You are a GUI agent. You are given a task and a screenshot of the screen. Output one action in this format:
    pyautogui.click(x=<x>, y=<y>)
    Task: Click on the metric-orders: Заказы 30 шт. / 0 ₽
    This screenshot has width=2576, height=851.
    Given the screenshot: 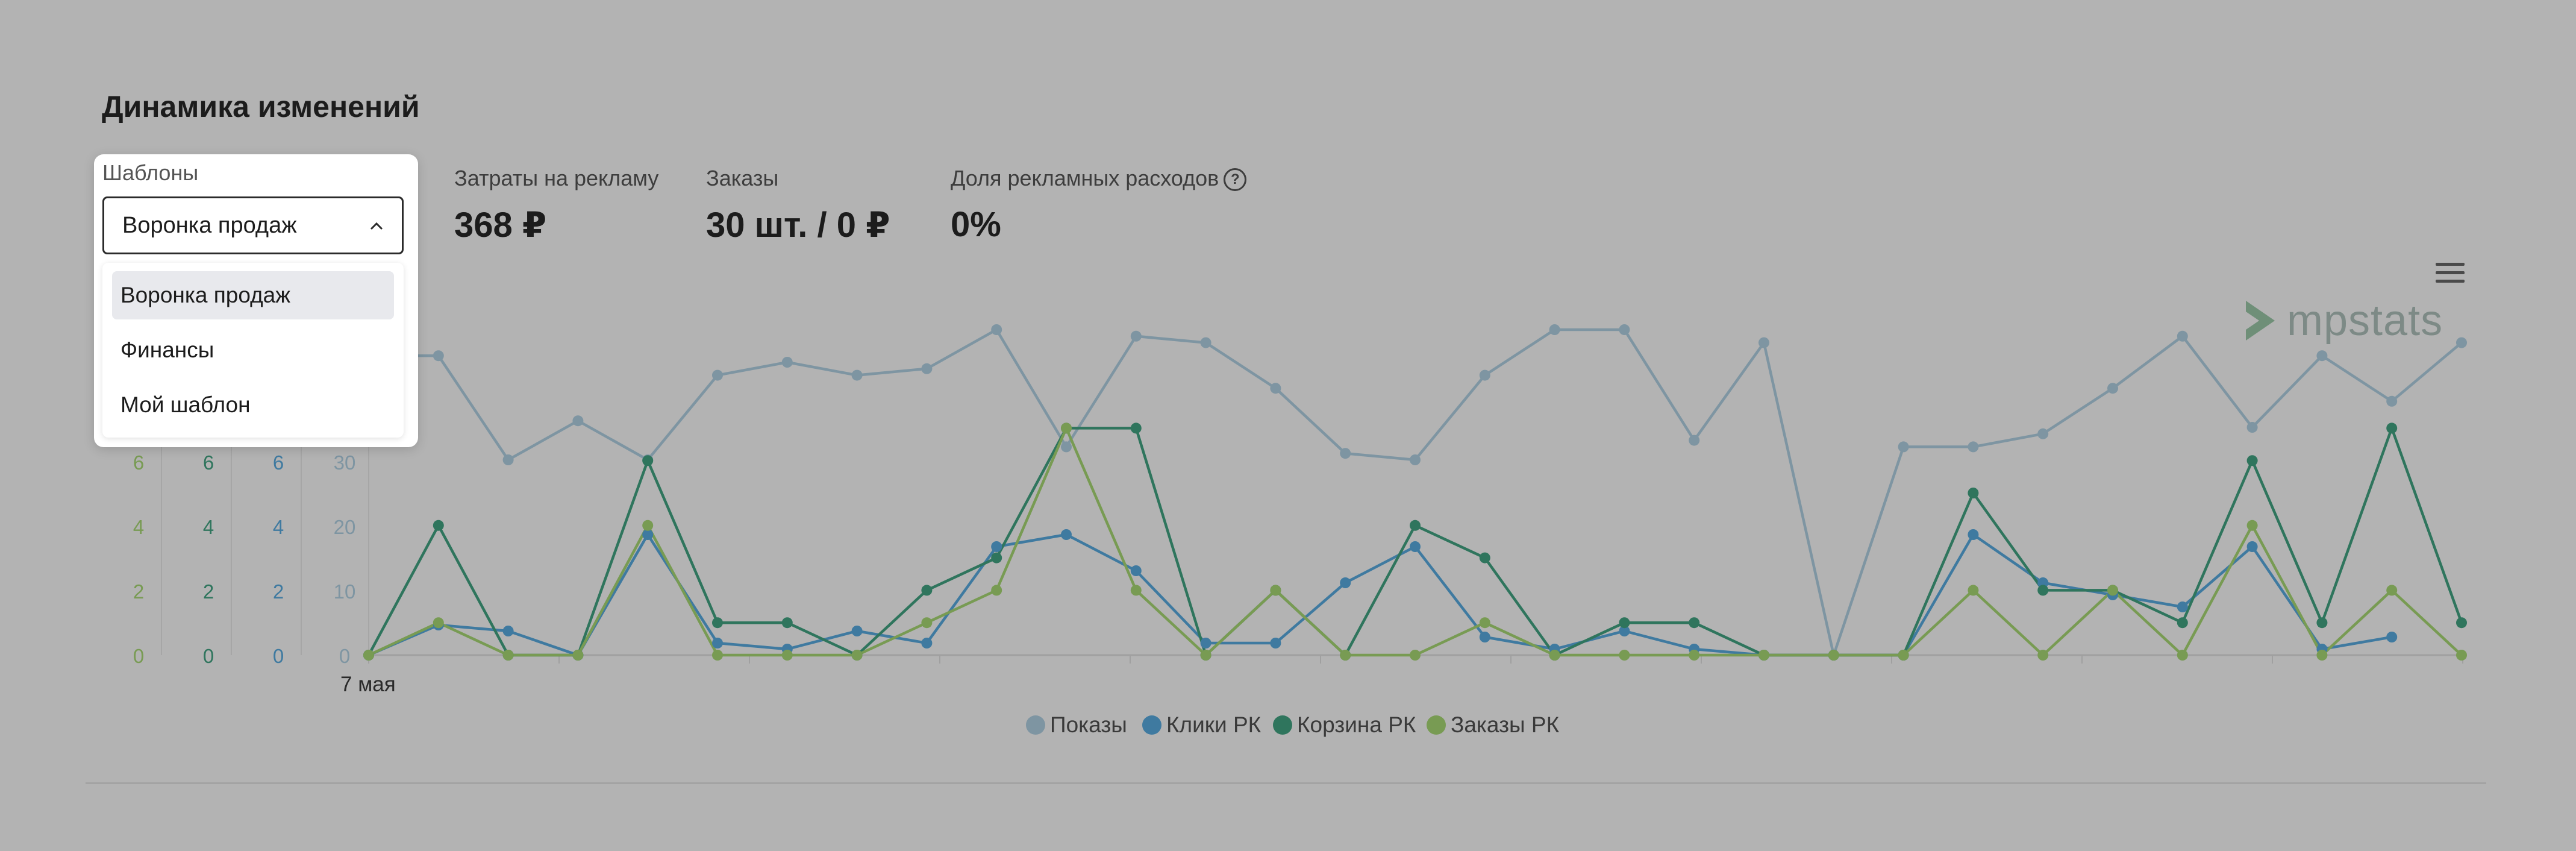 What is the action you would take?
    pyautogui.click(x=798, y=205)
    